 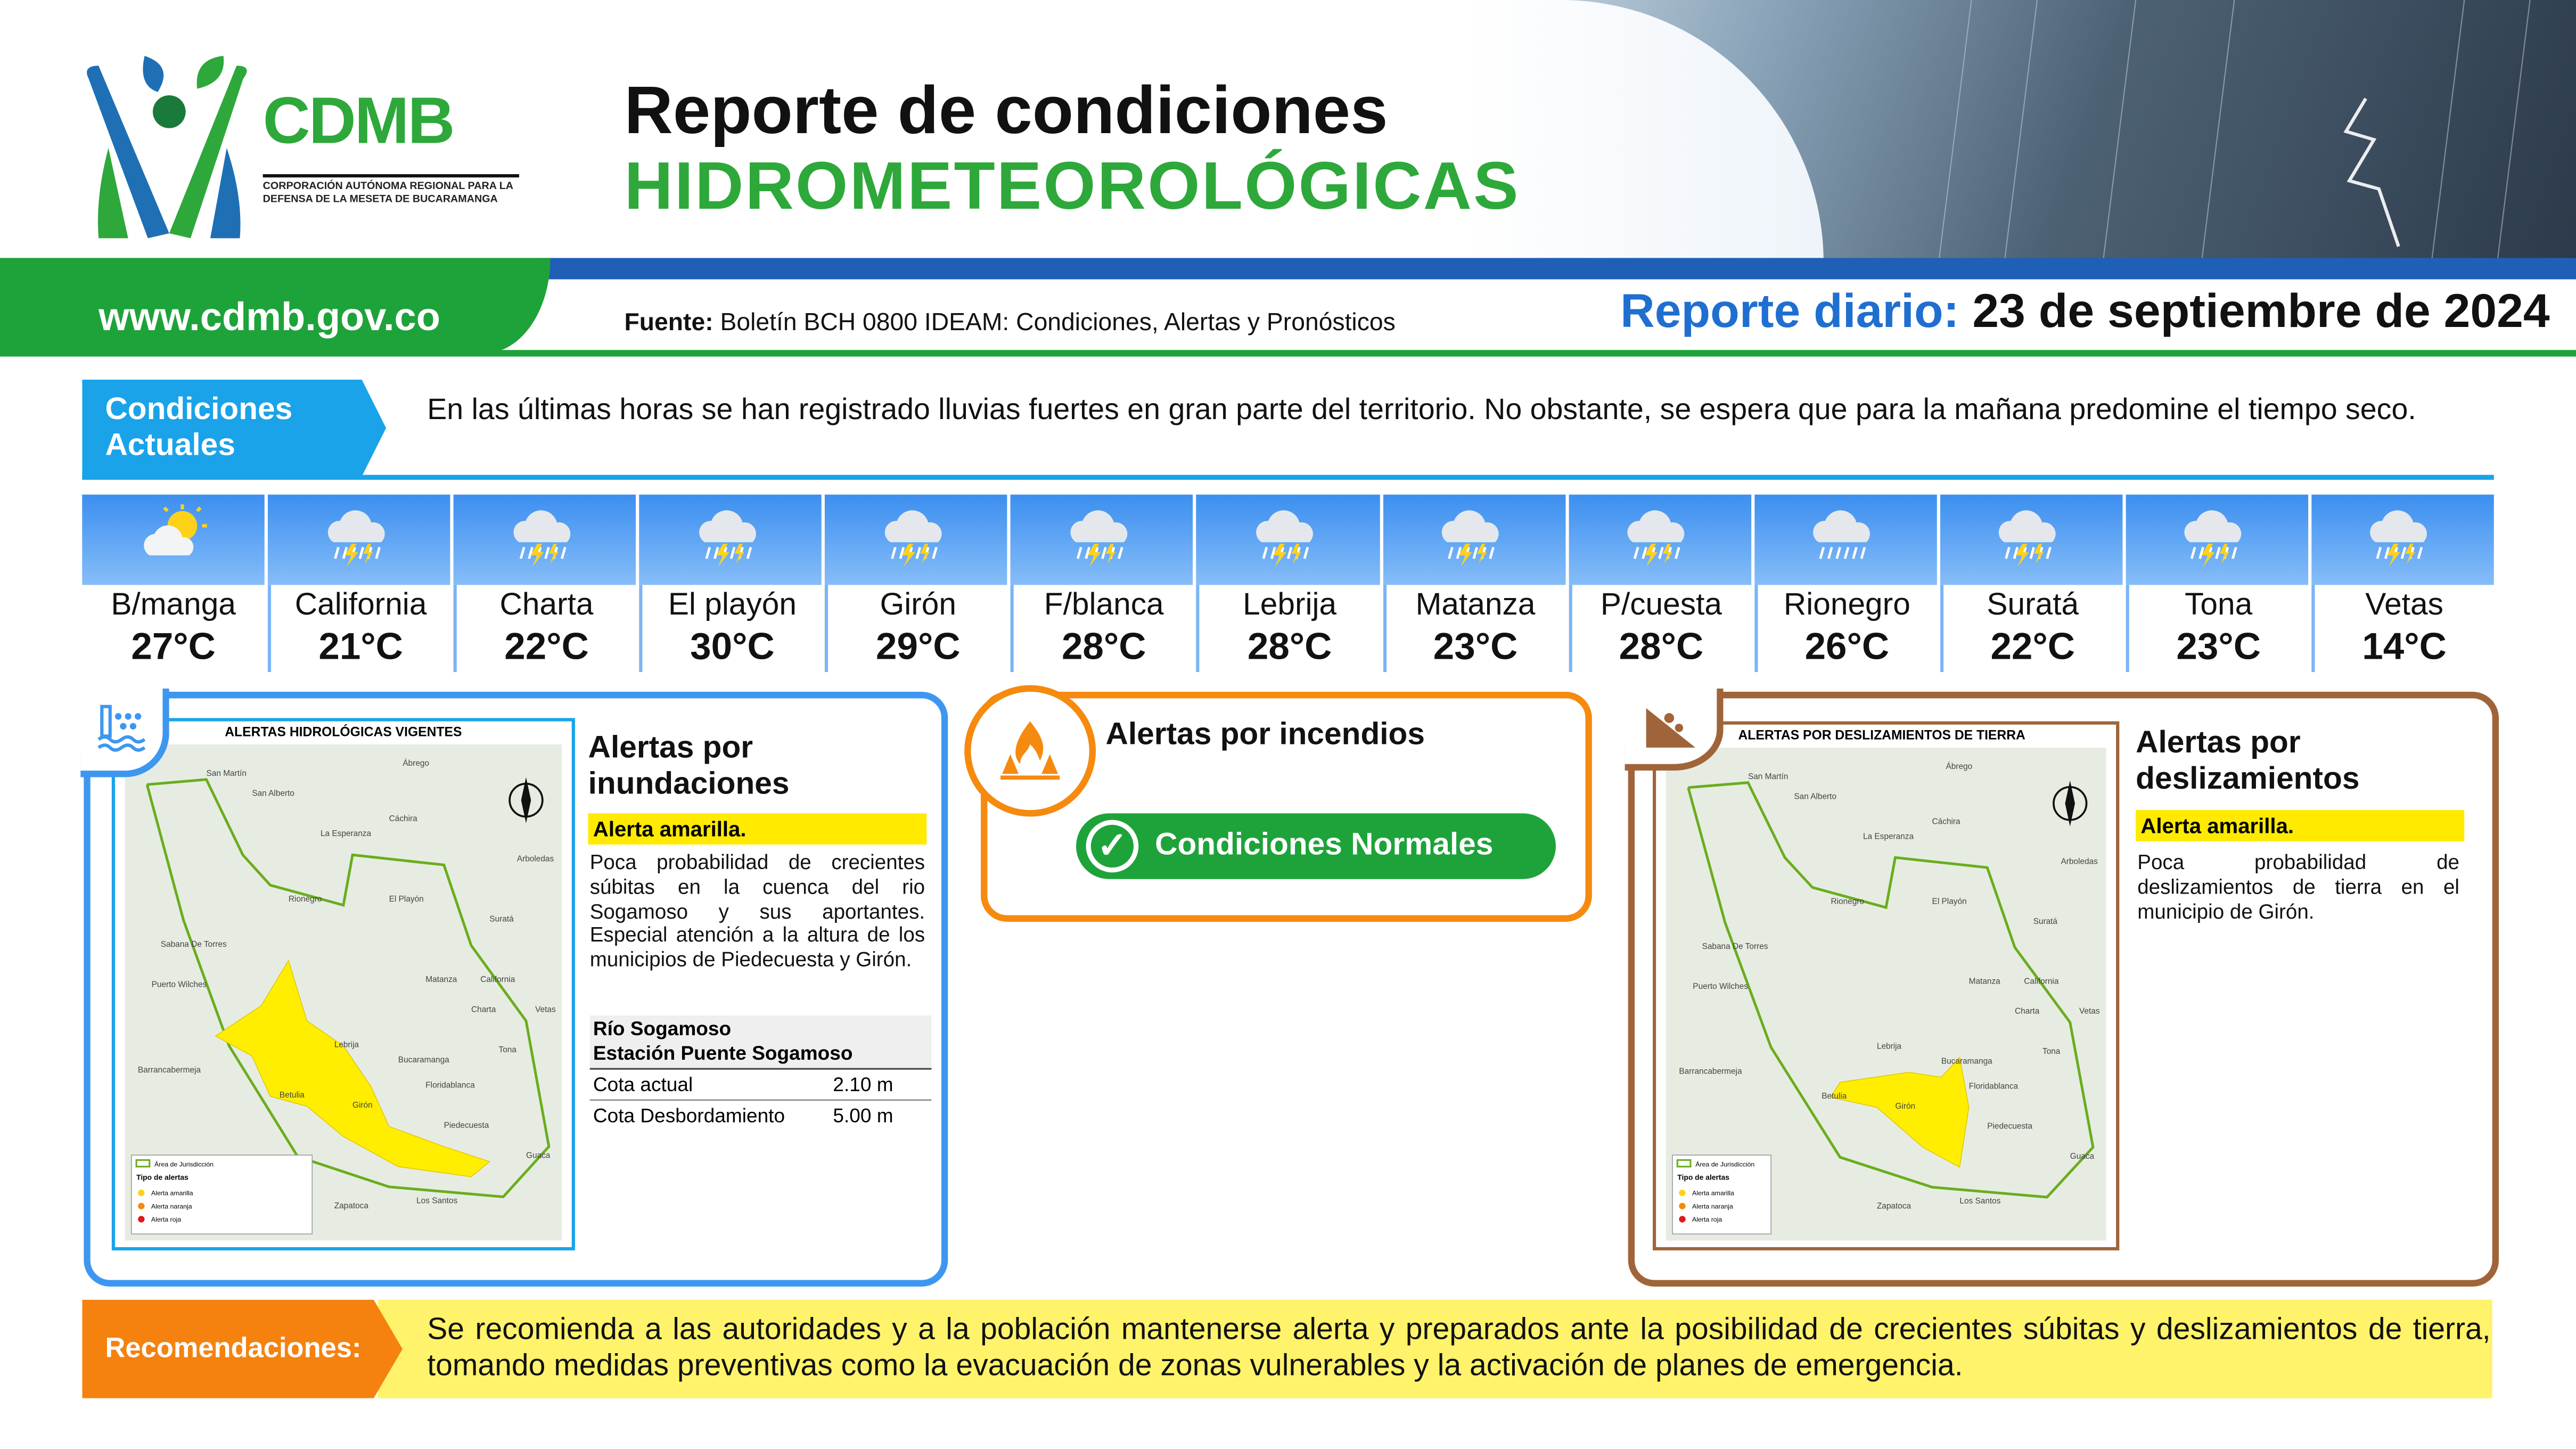 I want to click on header-divider, so click(x=1288, y=353).